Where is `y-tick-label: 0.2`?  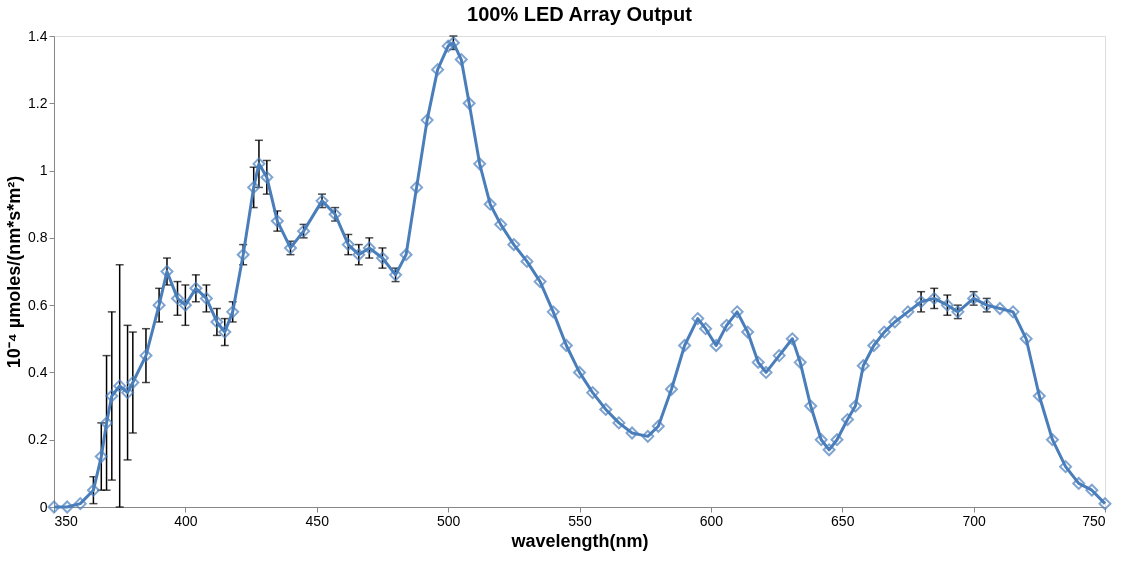 y-tick-label: 0.2 is located at coordinates (38, 439).